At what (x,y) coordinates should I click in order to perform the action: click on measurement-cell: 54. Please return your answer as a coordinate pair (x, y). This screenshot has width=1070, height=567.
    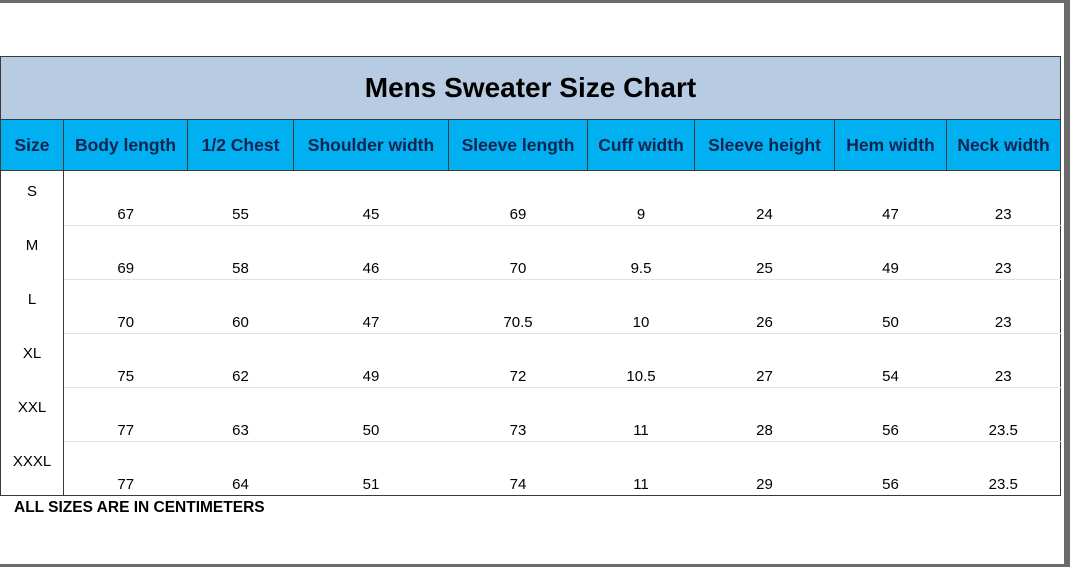
    Looking at the image, I should click on (890, 360).